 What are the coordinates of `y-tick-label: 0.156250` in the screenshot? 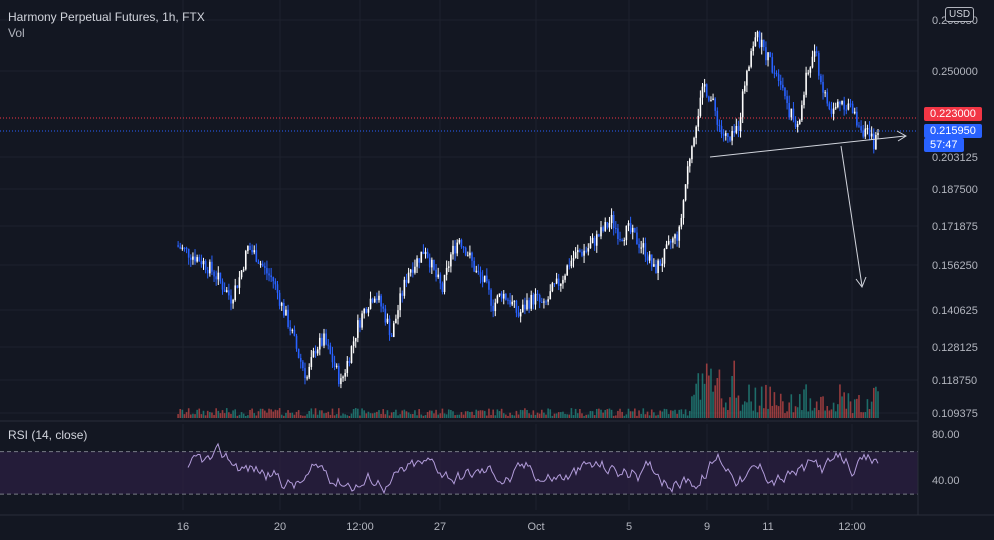 It's located at (955, 266).